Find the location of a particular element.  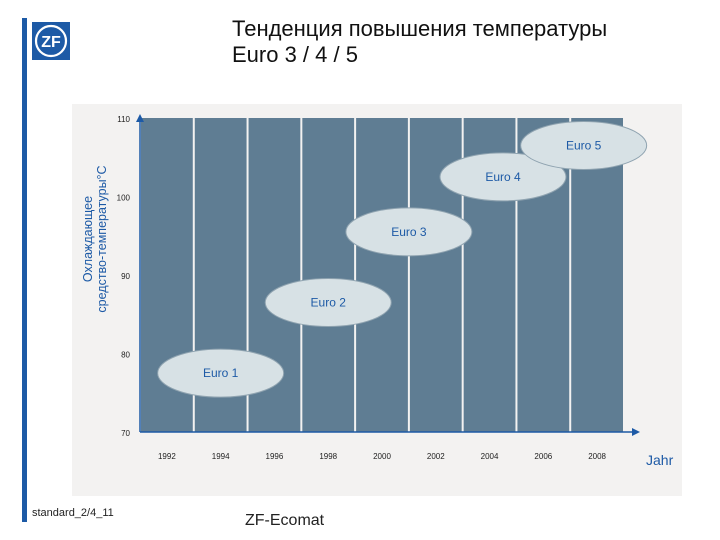

euro-4-label: Euro 4 is located at coordinates (503, 177).